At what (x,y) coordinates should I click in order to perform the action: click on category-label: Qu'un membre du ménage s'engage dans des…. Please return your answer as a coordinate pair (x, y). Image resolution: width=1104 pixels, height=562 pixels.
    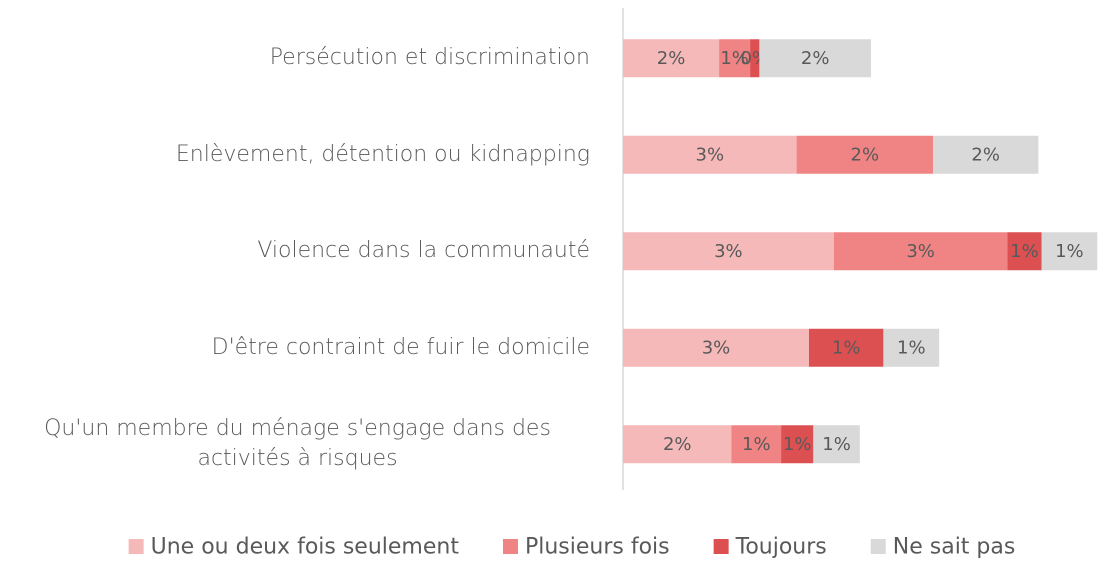
    Looking at the image, I should click on (297, 444).